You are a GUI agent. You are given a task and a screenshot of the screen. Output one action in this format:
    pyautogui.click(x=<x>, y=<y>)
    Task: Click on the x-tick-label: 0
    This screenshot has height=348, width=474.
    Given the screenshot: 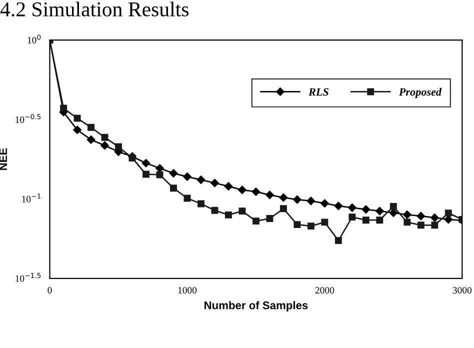 What is the action you would take?
    pyautogui.click(x=50, y=290)
    